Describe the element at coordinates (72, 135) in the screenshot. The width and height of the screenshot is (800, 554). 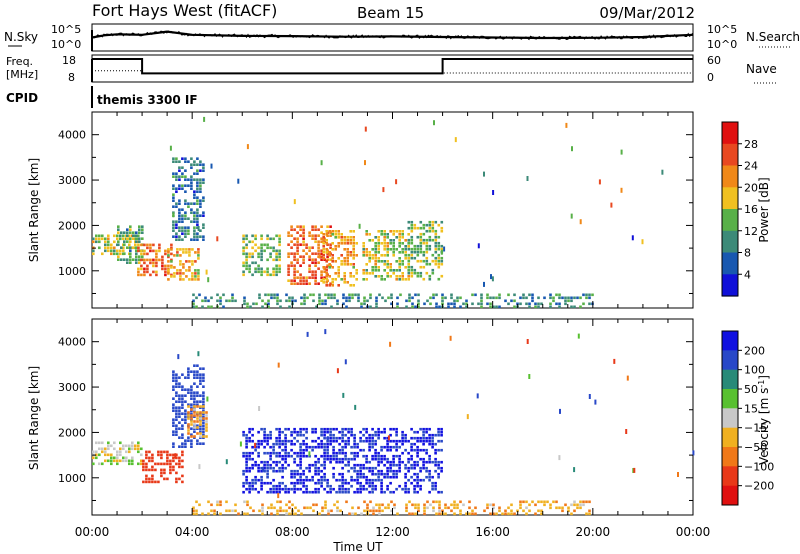
I see `y-tick-label: 4000` at that location.